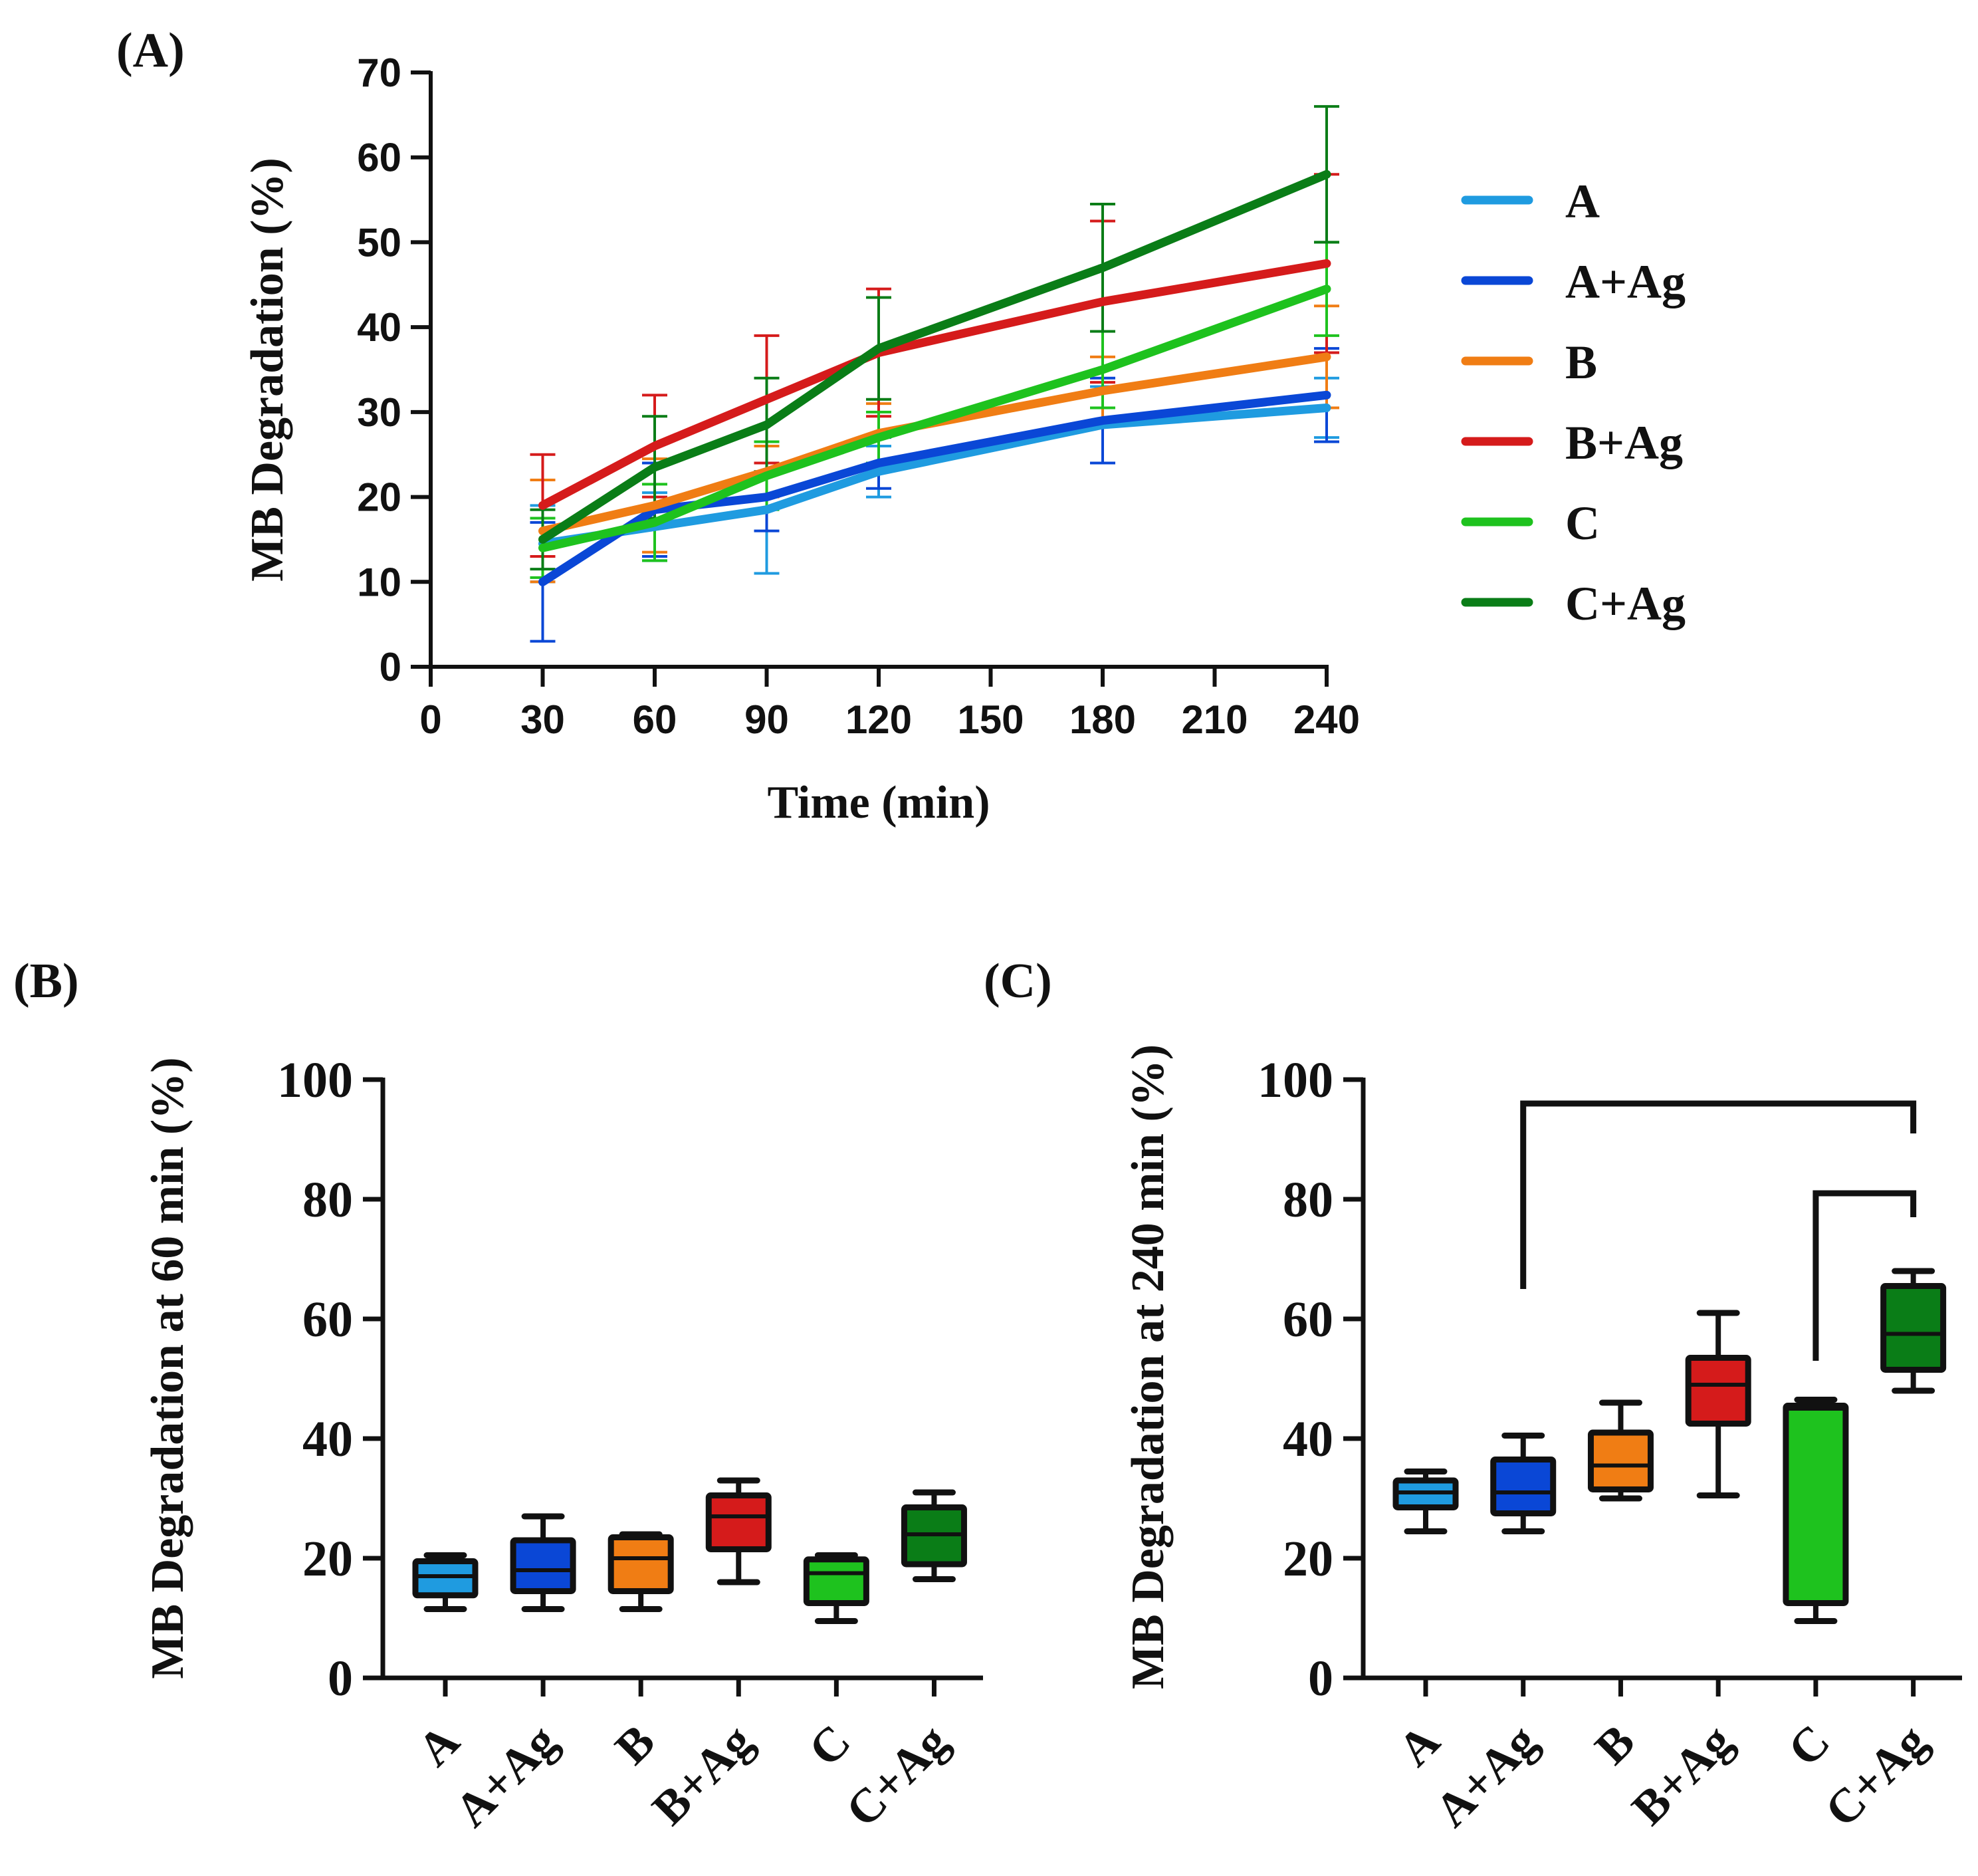 The image size is (1978, 1876). What do you see at coordinates (1308, 1200) in the screenshot?
I see `c-y-tick-label: 80` at bounding box center [1308, 1200].